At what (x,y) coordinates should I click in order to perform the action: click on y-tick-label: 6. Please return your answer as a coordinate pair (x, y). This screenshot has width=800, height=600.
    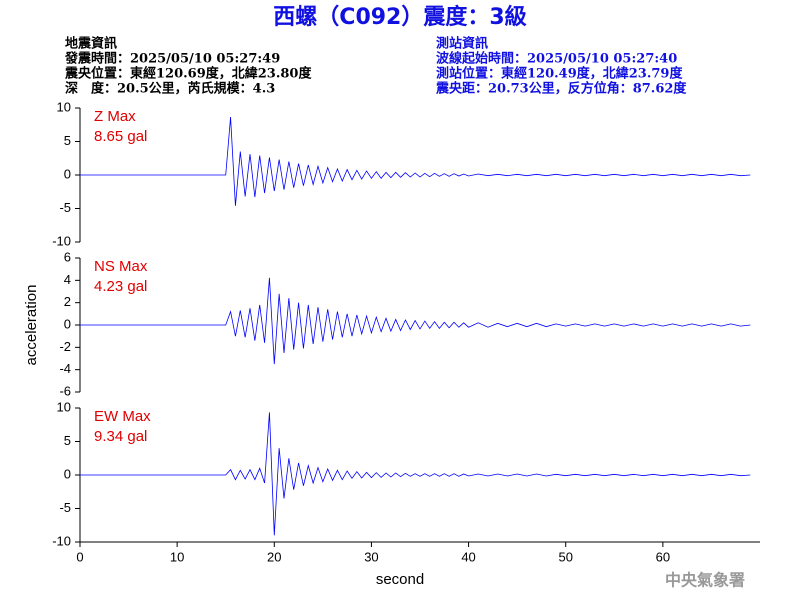
    Looking at the image, I should click on (67, 256).